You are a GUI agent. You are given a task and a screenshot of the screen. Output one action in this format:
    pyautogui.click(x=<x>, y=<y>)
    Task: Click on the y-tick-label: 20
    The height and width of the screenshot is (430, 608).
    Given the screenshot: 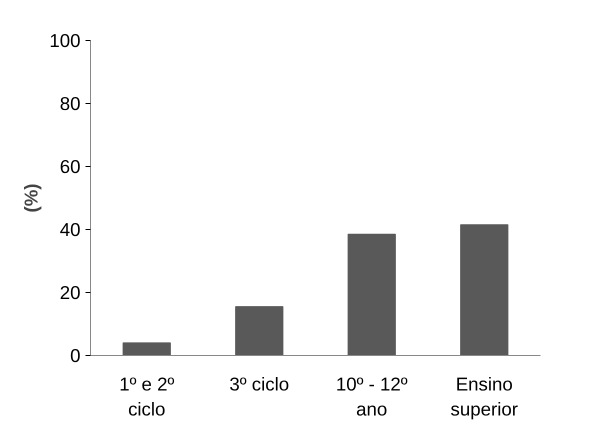 What is the action you would take?
    pyautogui.click(x=70, y=292)
    